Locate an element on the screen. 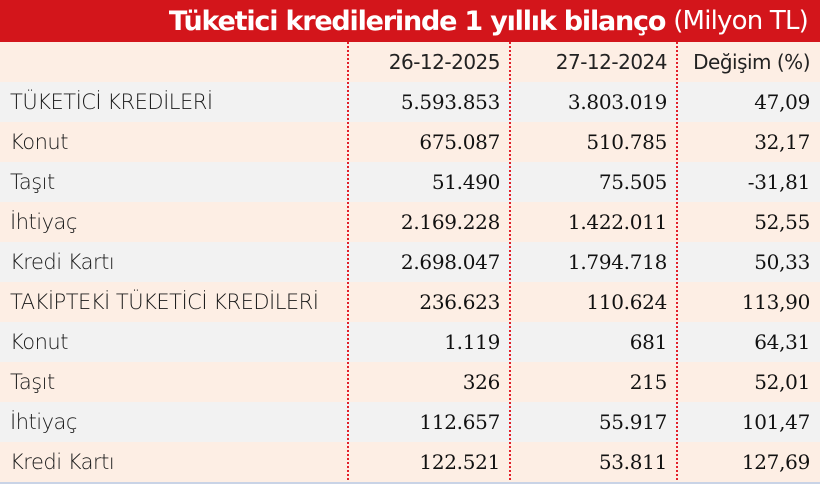 Image resolution: width=820 pixels, height=484 pixels. value-change: 52,55 is located at coordinates (782, 222).